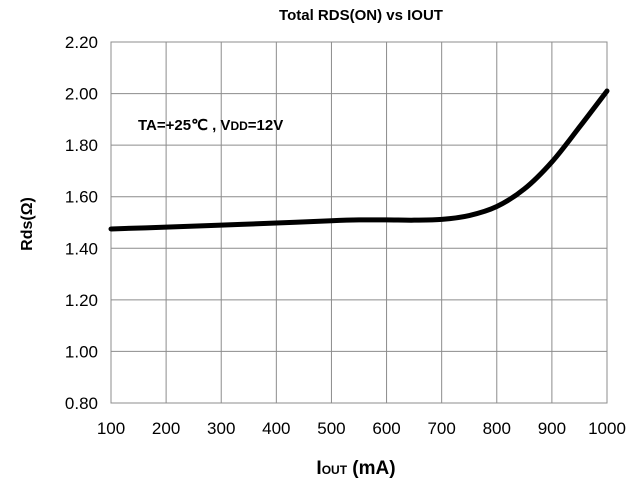 The height and width of the screenshot is (486, 642). I want to click on y-tick-label: 1.00, so click(81, 351).